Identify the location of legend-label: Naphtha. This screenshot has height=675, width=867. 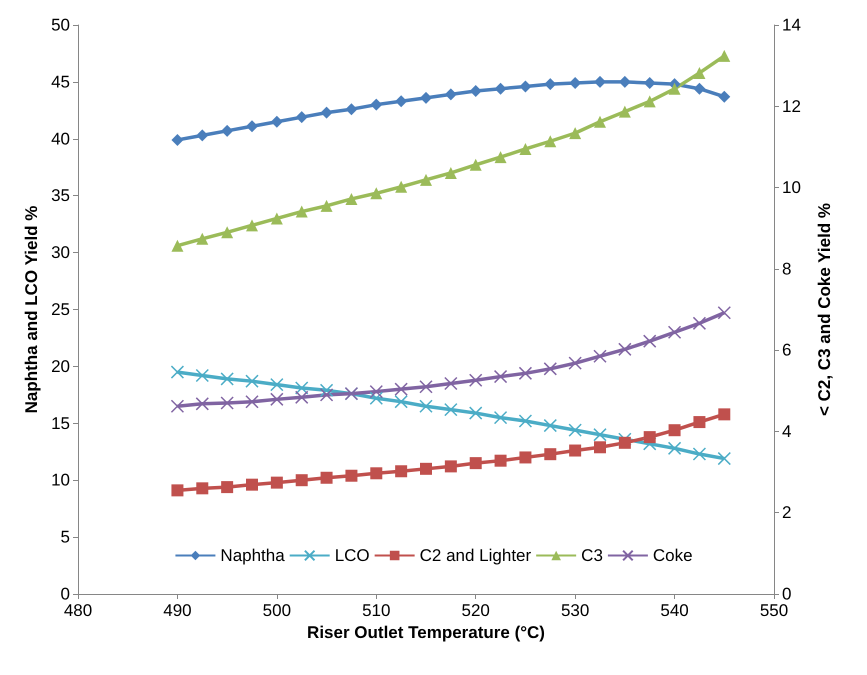
(253, 555).